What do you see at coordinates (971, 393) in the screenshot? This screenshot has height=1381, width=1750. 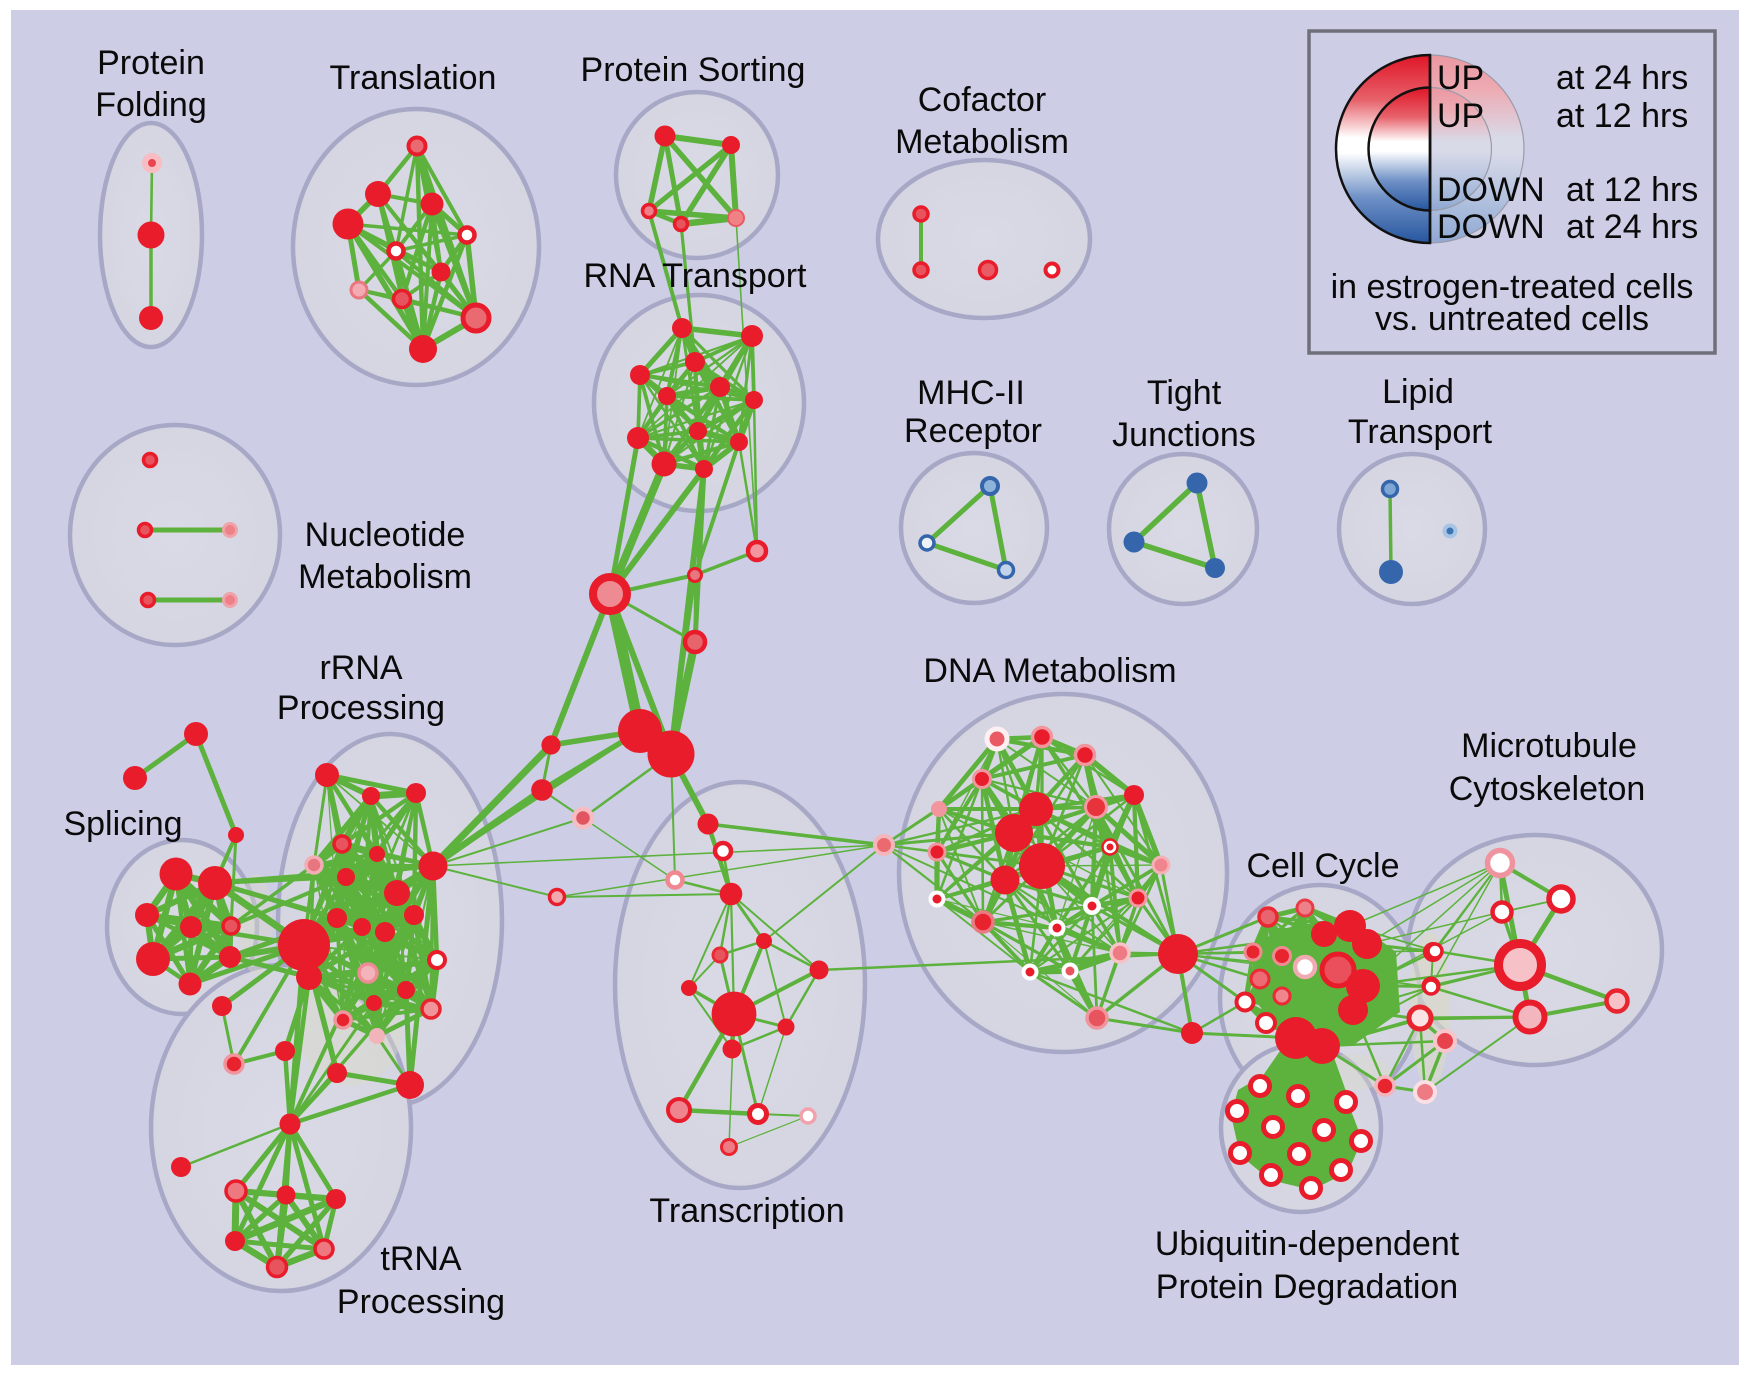 I see `svg-text: MHC-II` at bounding box center [971, 393].